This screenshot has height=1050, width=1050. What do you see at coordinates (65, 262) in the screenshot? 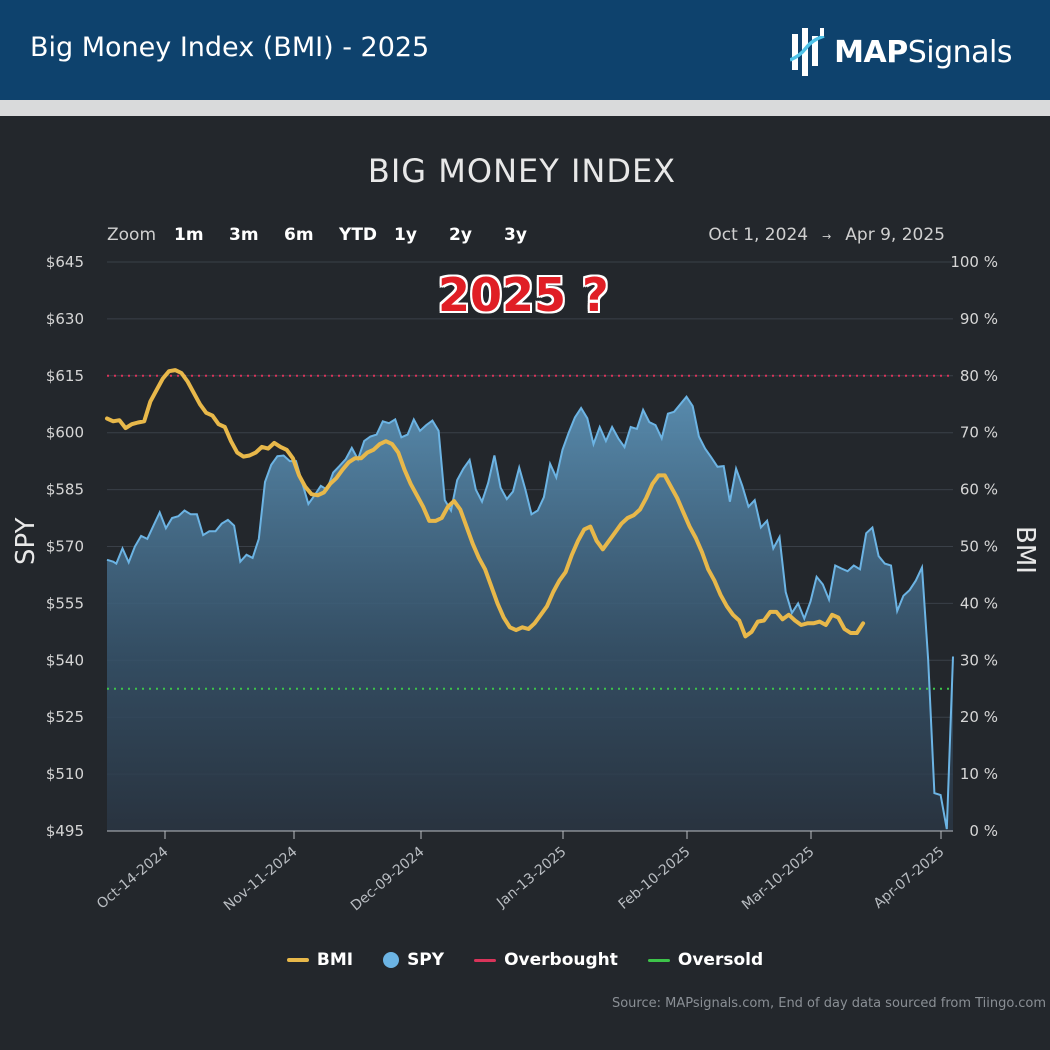
I see `left-tick-label: $645` at bounding box center [65, 262].